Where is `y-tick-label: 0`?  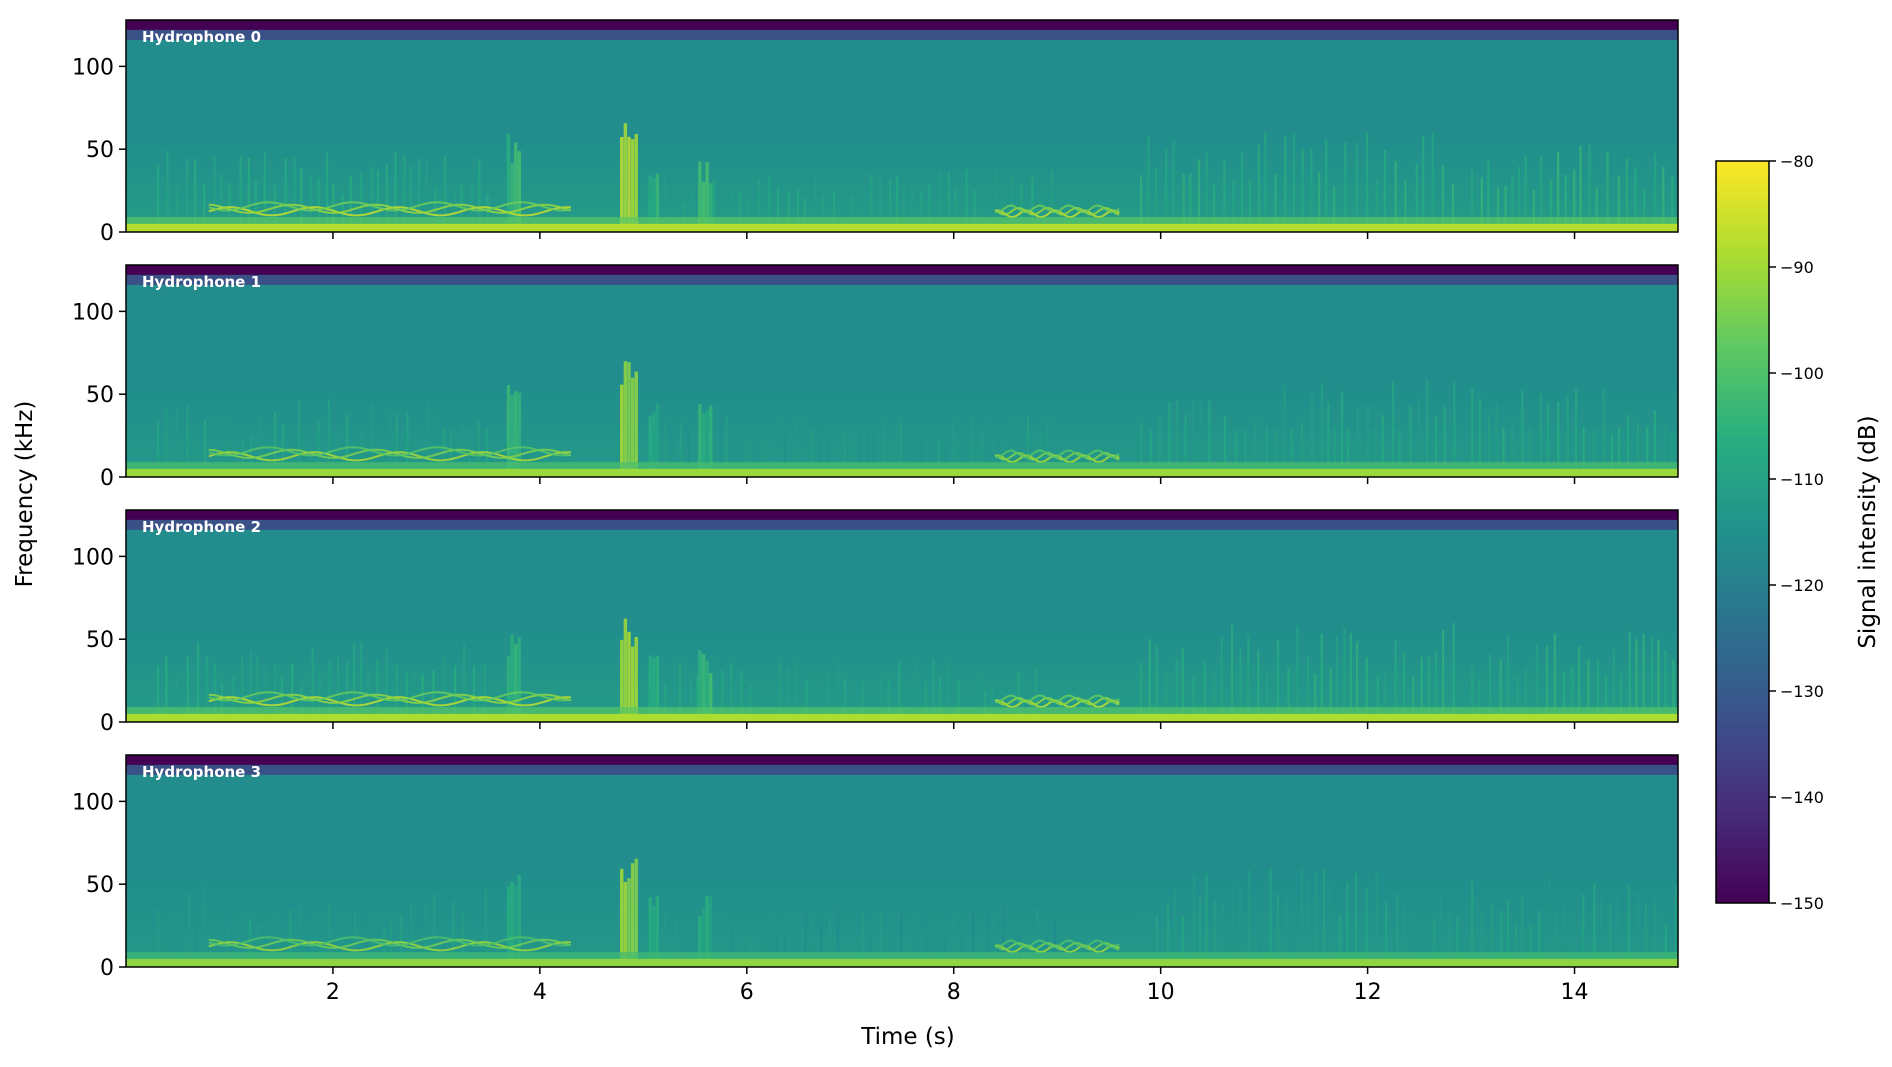
y-tick-label: 0 is located at coordinates (107, 233).